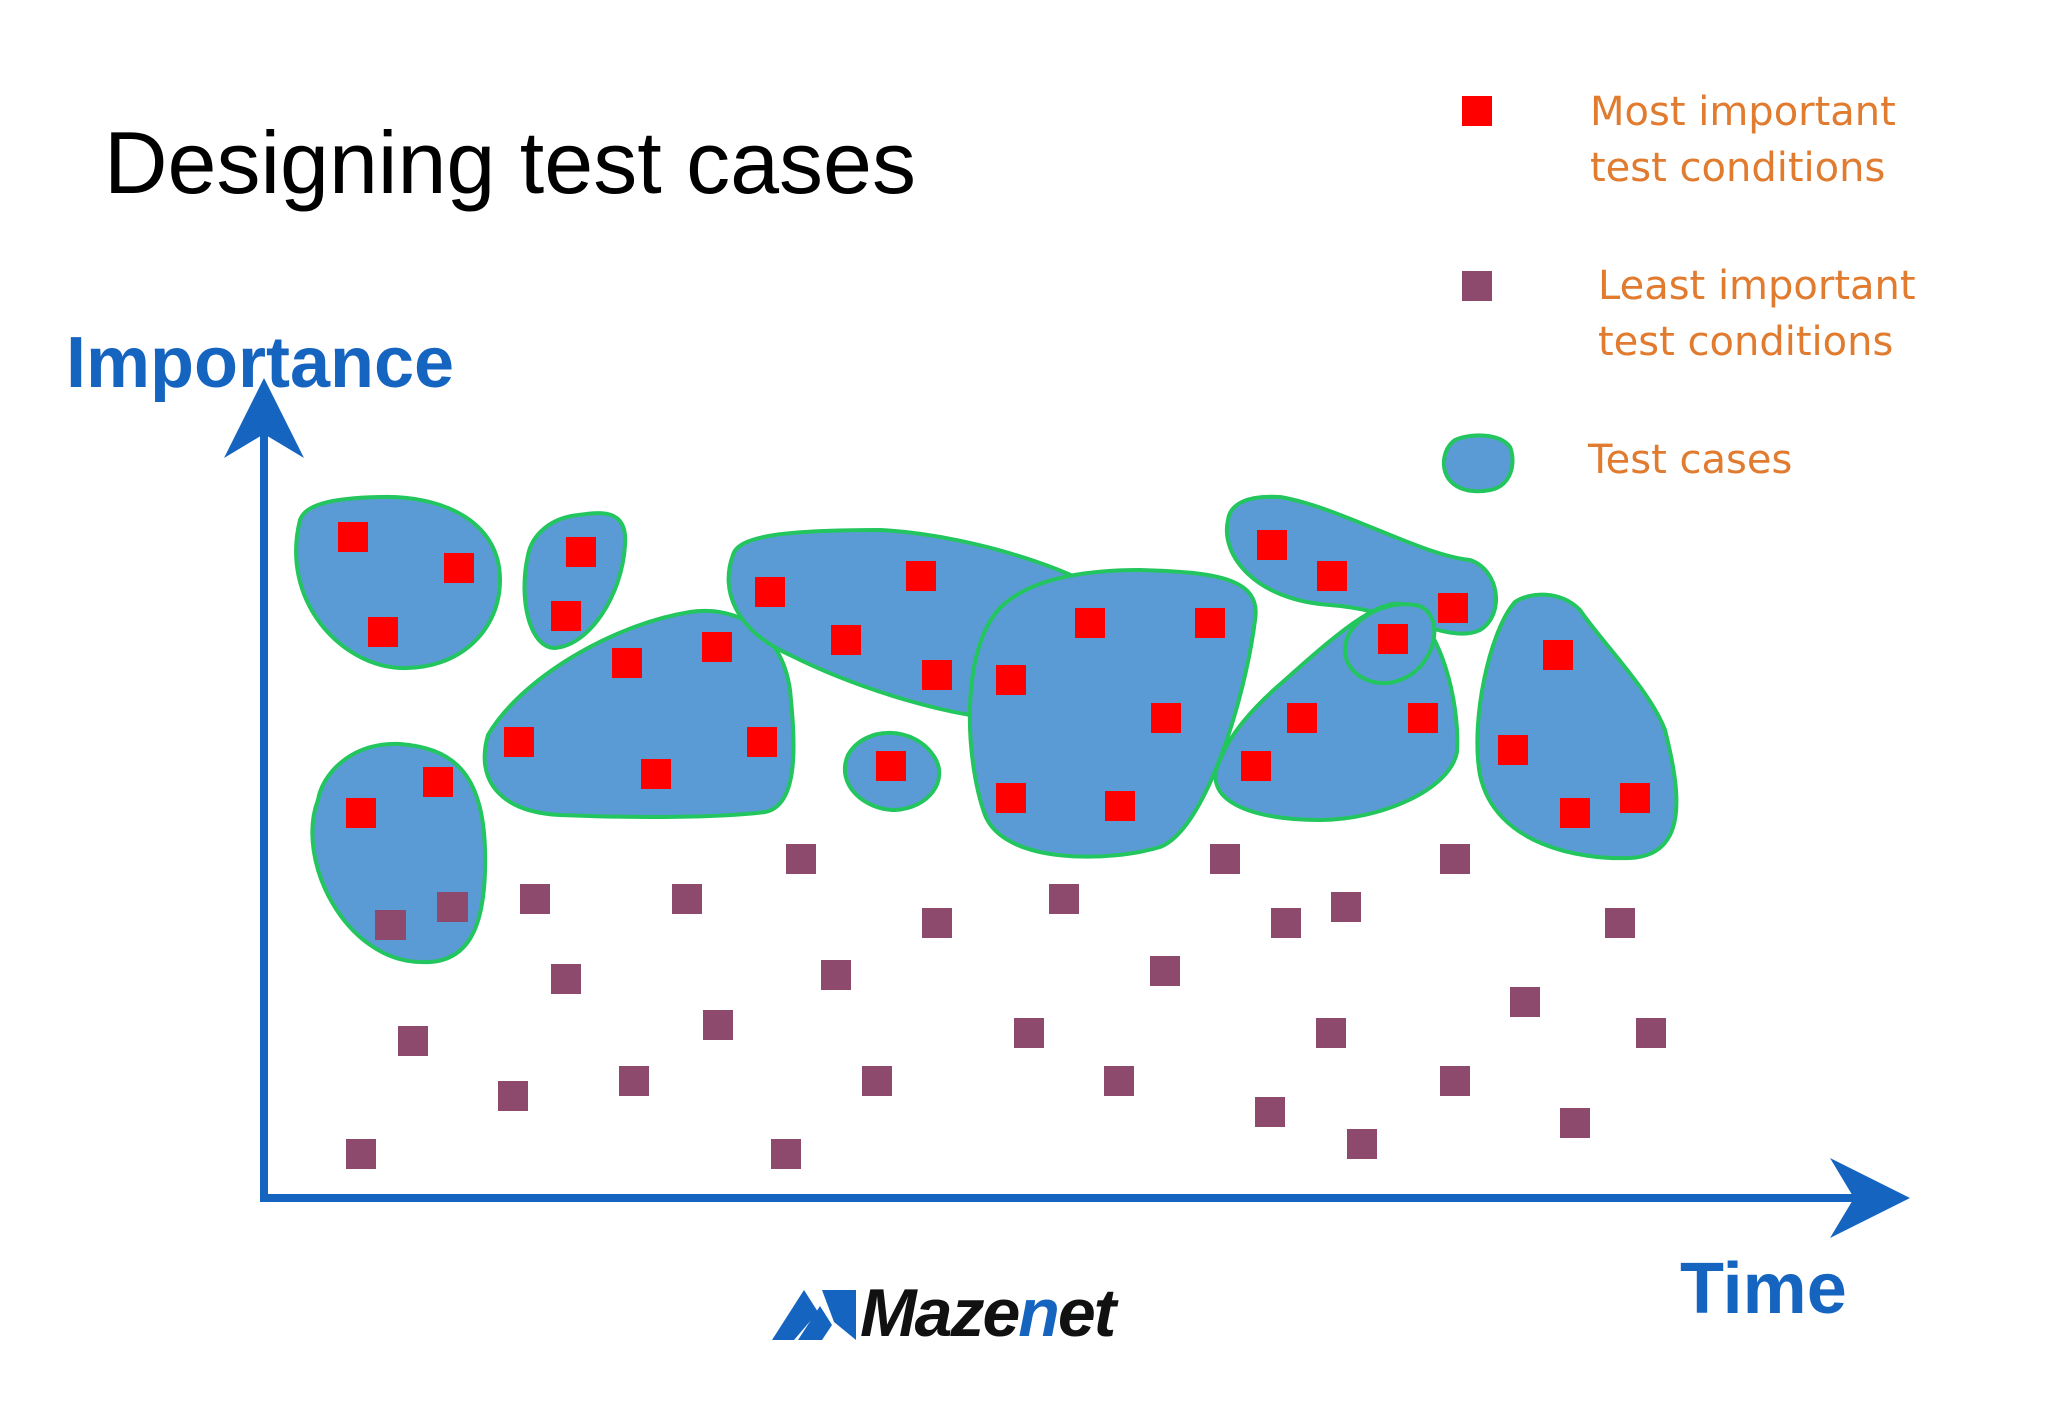 The height and width of the screenshot is (1418, 2048). I want to click on least-important-conditions, so click(1006, 1006).